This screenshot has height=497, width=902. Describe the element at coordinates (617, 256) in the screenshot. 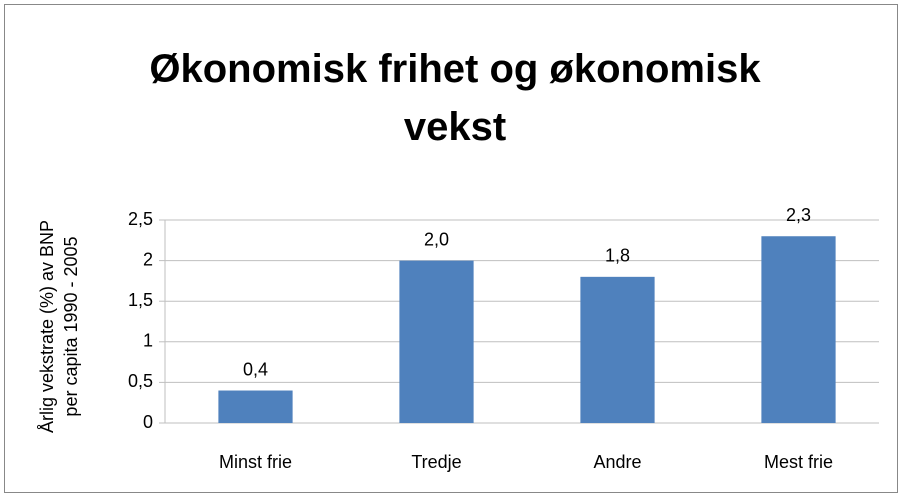

I see `value-label: 1,8` at that location.